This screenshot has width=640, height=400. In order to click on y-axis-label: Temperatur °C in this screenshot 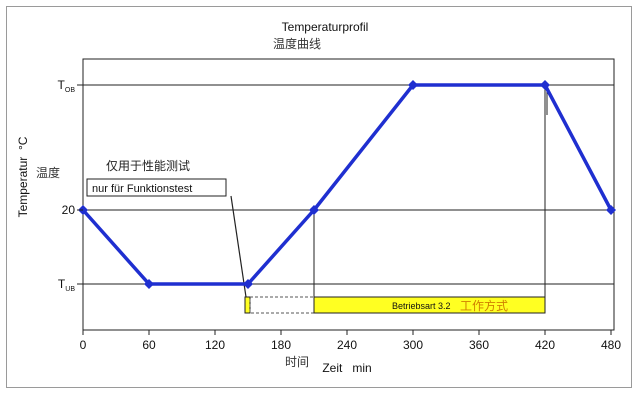, I will do `click(23, 176)`.